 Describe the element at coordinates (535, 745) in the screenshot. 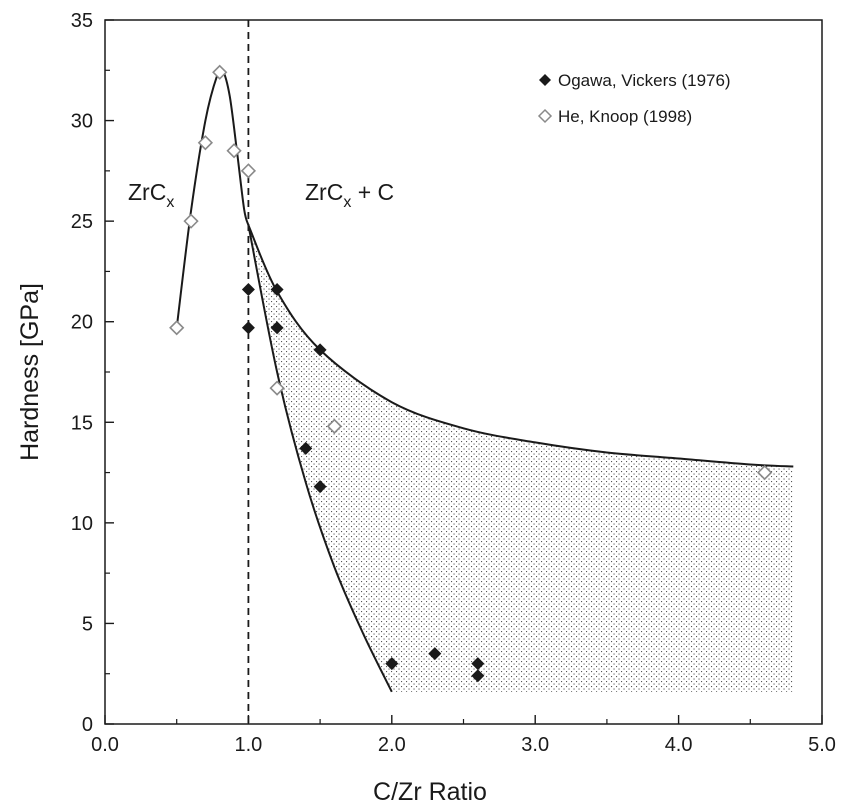

I see `x-tick-label: 3.0` at that location.